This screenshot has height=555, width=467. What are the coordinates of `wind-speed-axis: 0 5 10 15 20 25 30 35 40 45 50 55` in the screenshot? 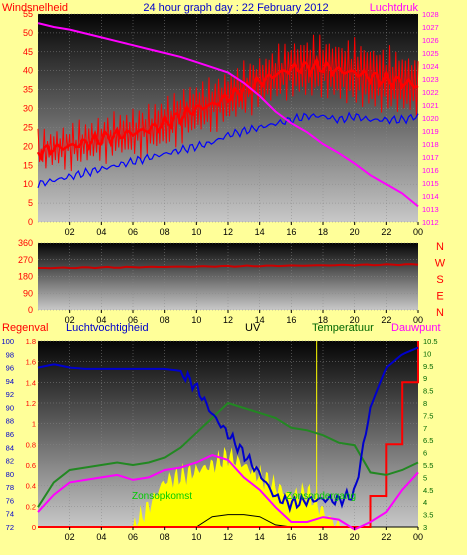 It's located at (28, 118).